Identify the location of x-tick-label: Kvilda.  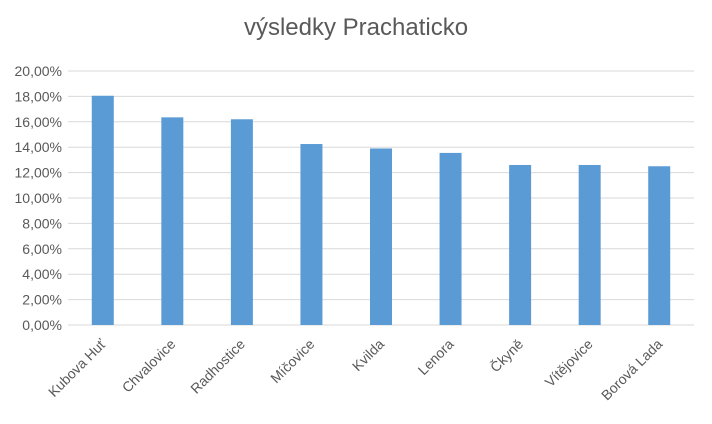
(368, 355).